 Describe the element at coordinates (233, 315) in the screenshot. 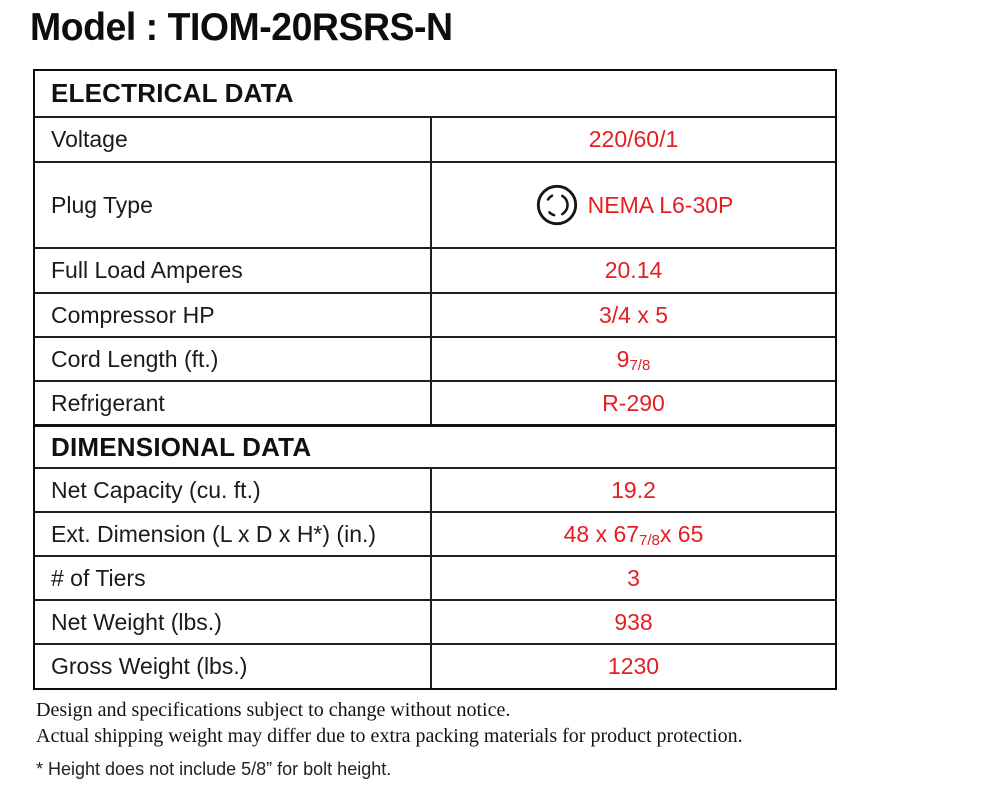

I see `compressor-hp-label: Compressor HP` at that location.